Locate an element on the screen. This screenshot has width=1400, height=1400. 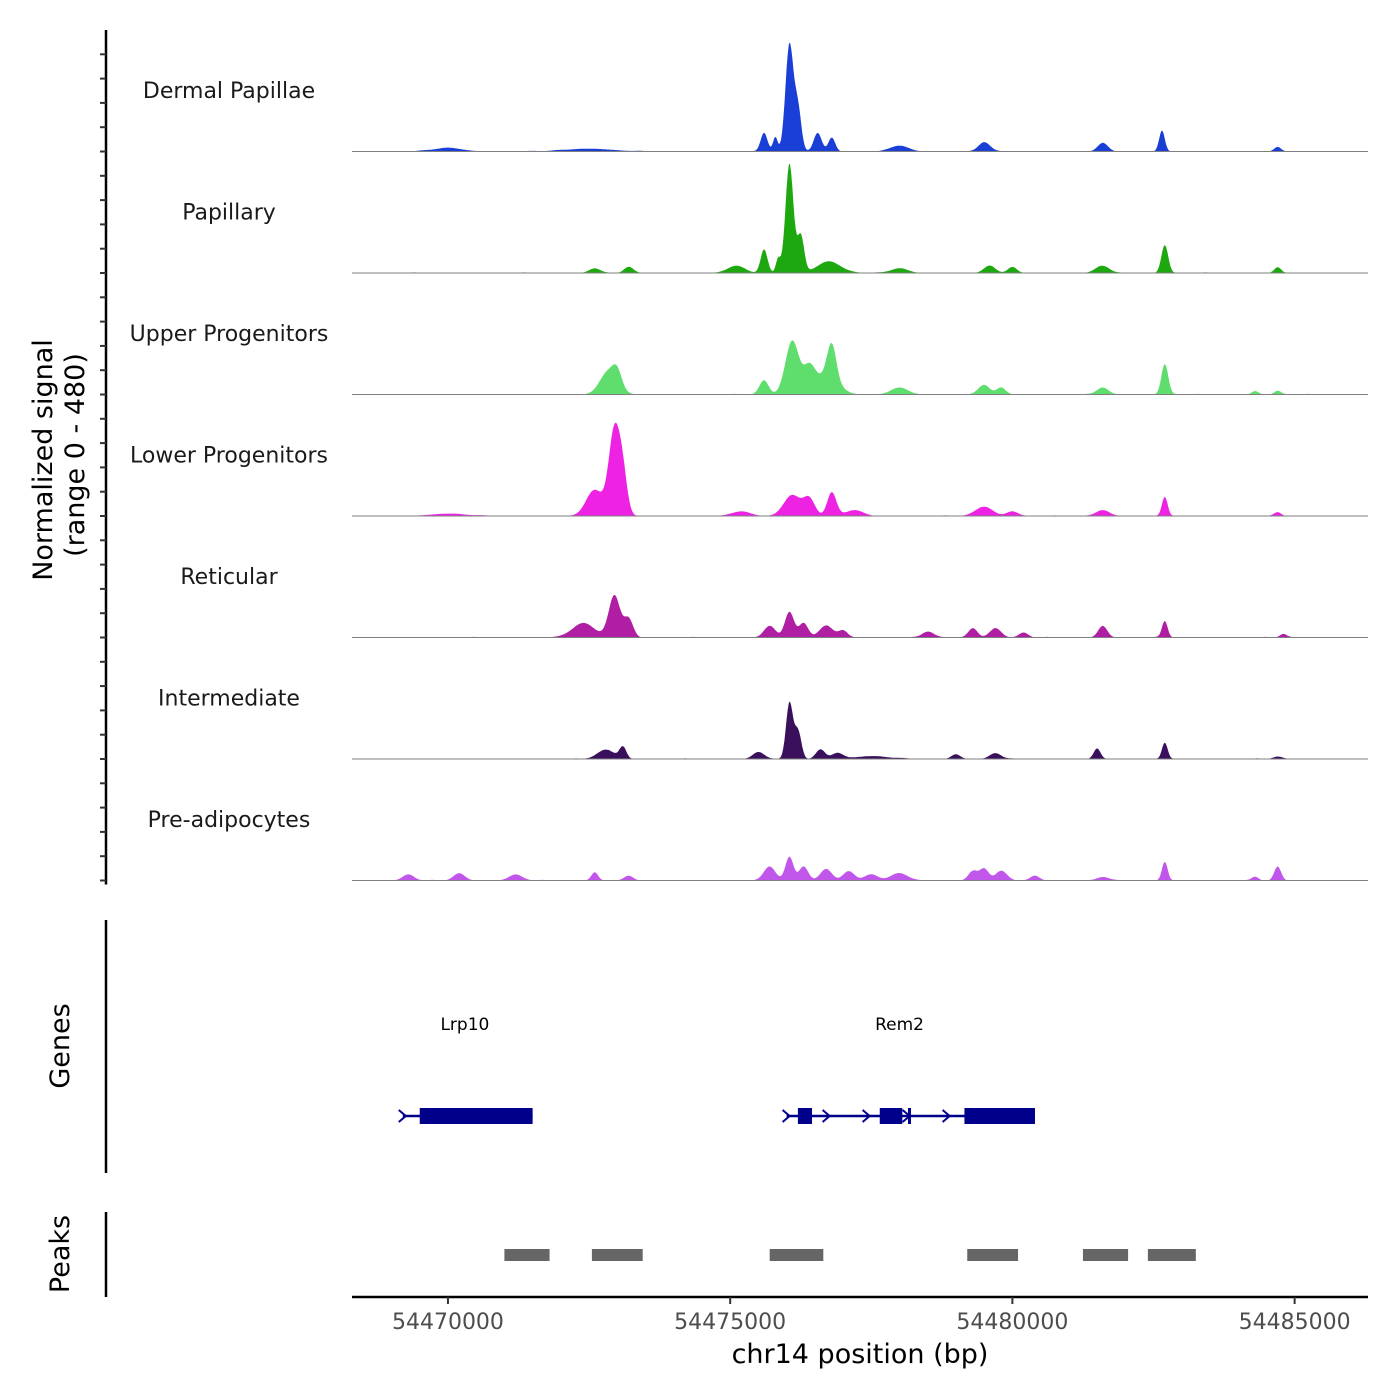
track-label: Papillary is located at coordinates (229, 213).